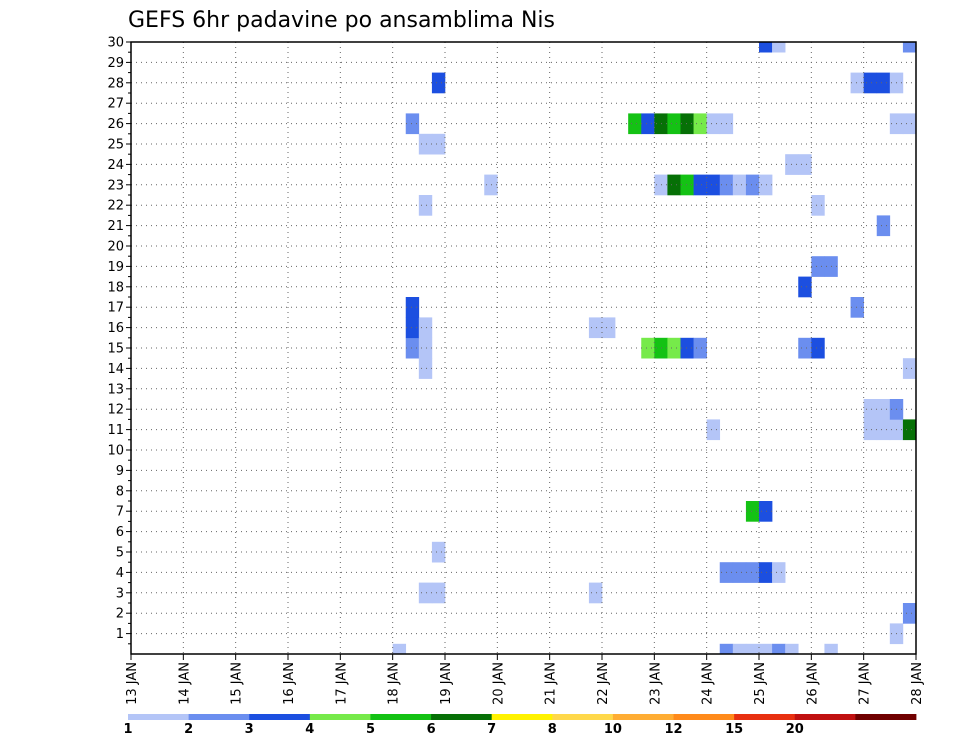 This screenshot has height=742, width=960. What do you see at coordinates (865, 683) in the screenshot?
I see `x-tick-label: 27 JAN` at bounding box center [865, 683].